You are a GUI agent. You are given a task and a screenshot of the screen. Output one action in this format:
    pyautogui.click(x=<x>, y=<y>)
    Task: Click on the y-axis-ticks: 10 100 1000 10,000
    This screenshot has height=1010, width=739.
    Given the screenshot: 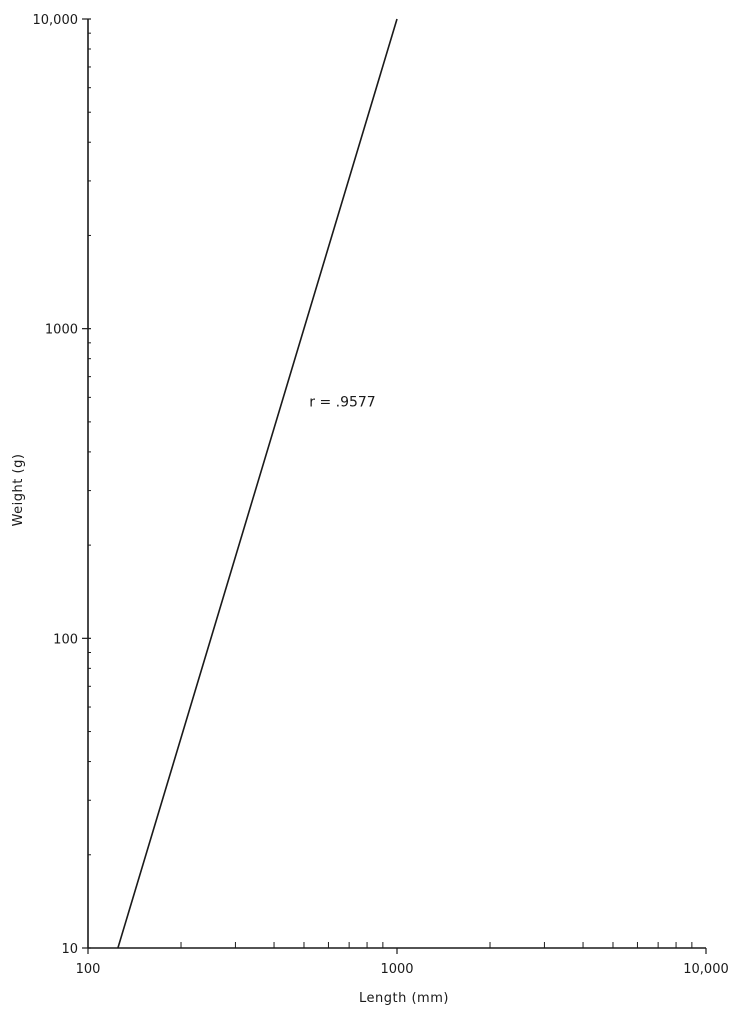 What is the action you would take?
    pyautogui.click(x=62, y=485)
    